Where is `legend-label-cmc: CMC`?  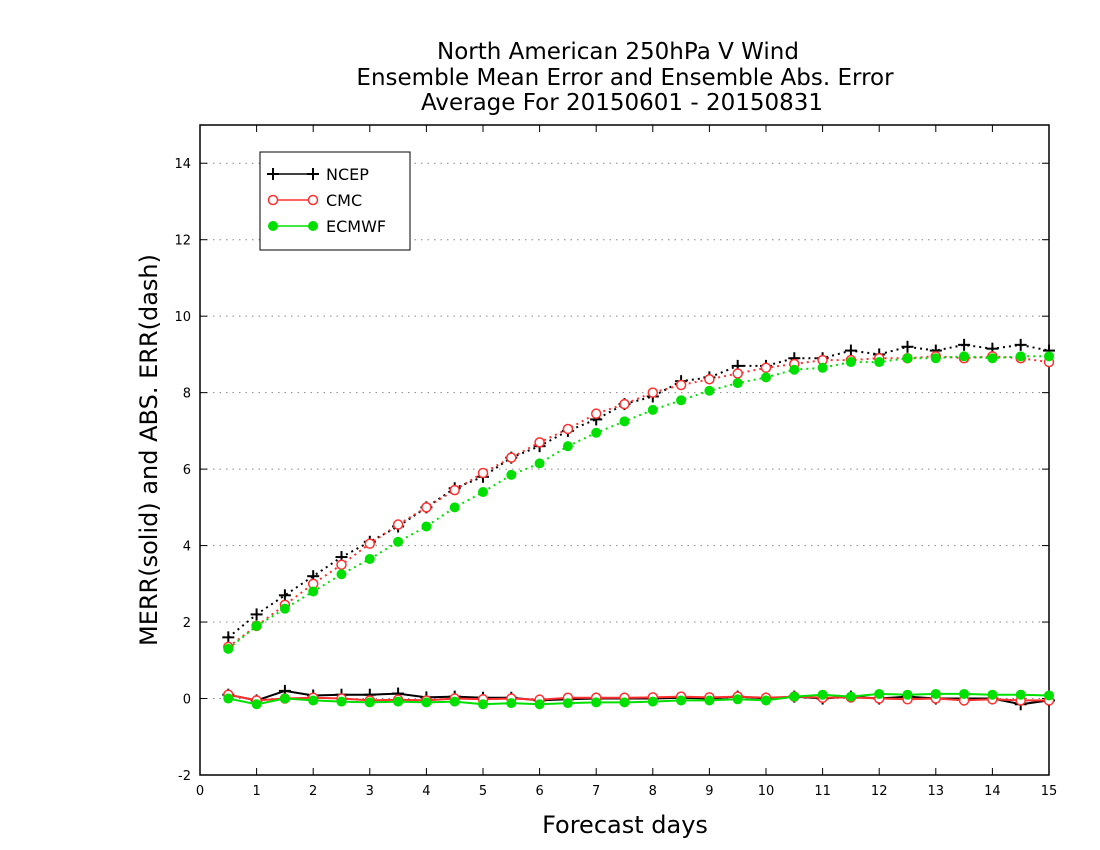 legend-label-cmc: CMC is located at coordinates (344, 200).